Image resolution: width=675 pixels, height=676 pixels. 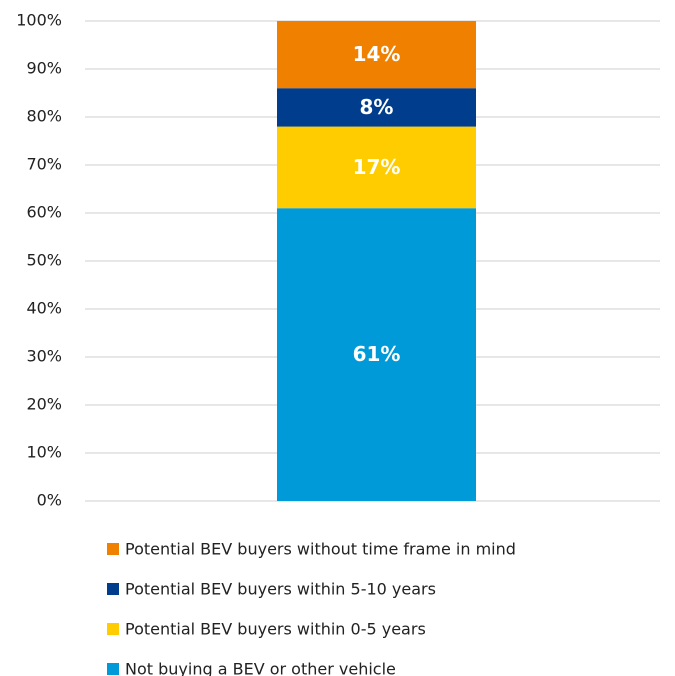 I want to click on data-label: 17%, so click(x=377, y=167).